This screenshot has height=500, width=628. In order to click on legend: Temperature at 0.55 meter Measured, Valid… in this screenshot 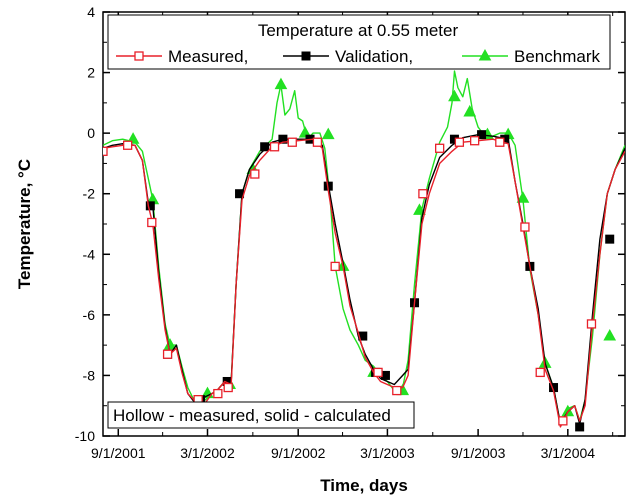, I will do `click(359, 42)`.